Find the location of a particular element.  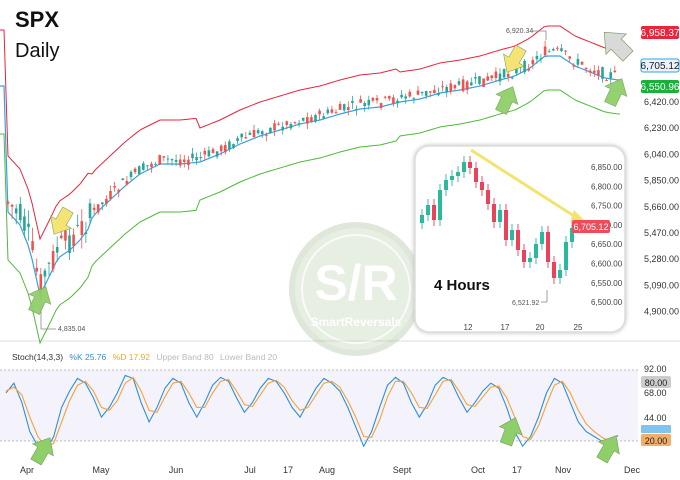

arrow-green-nov is located at coordinates (616, 92).